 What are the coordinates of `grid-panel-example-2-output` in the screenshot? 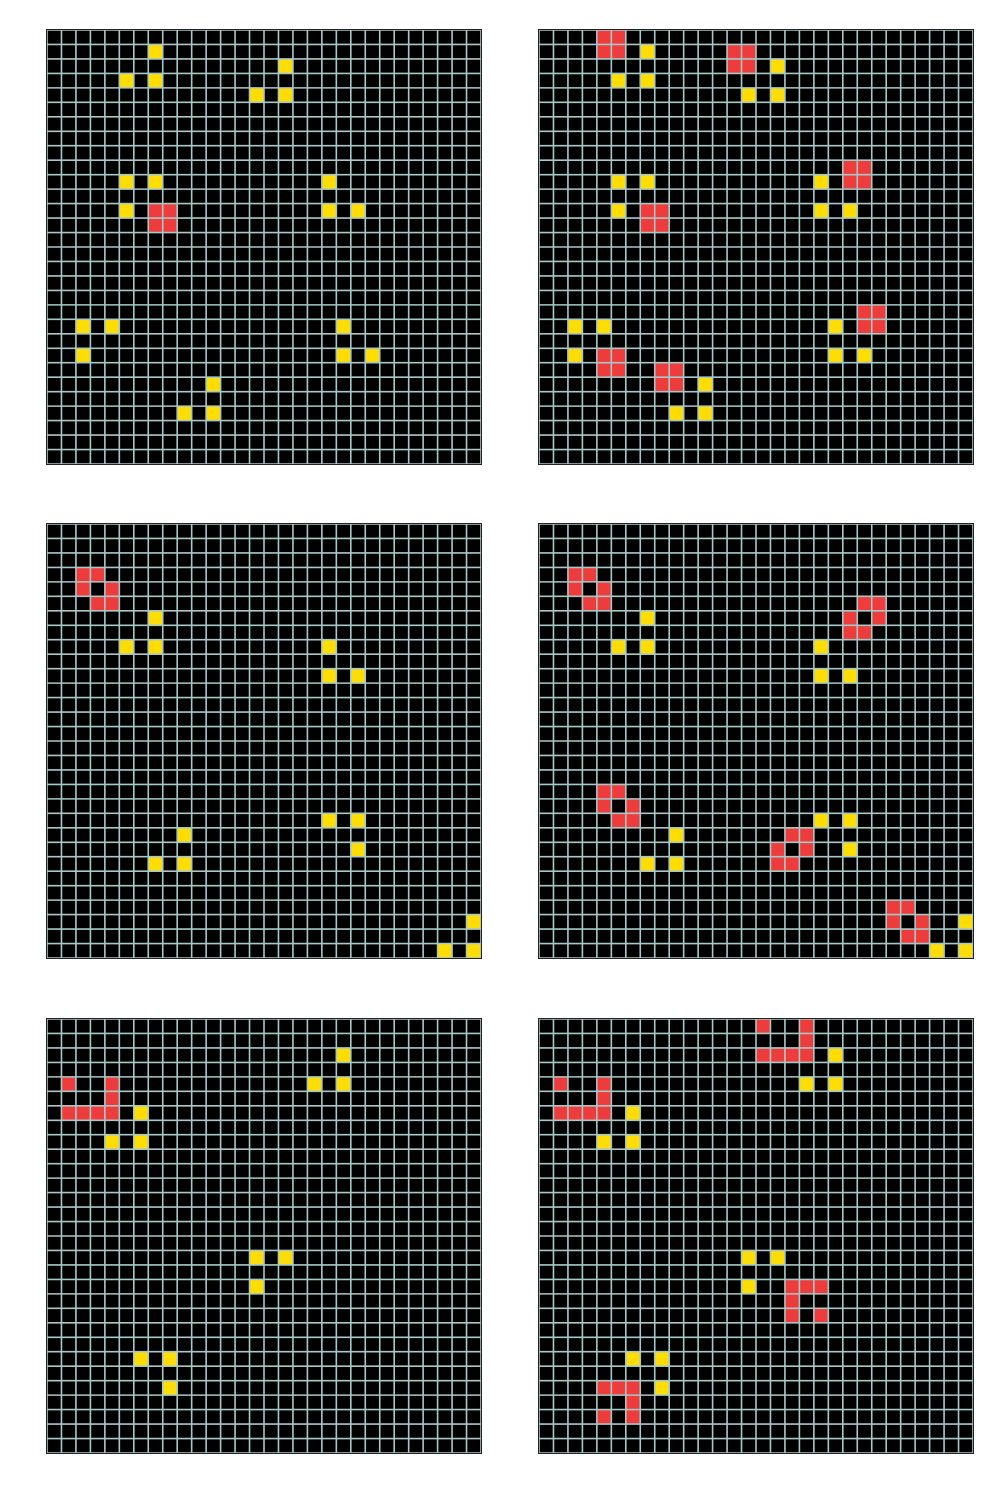 It's located at (756, 741).